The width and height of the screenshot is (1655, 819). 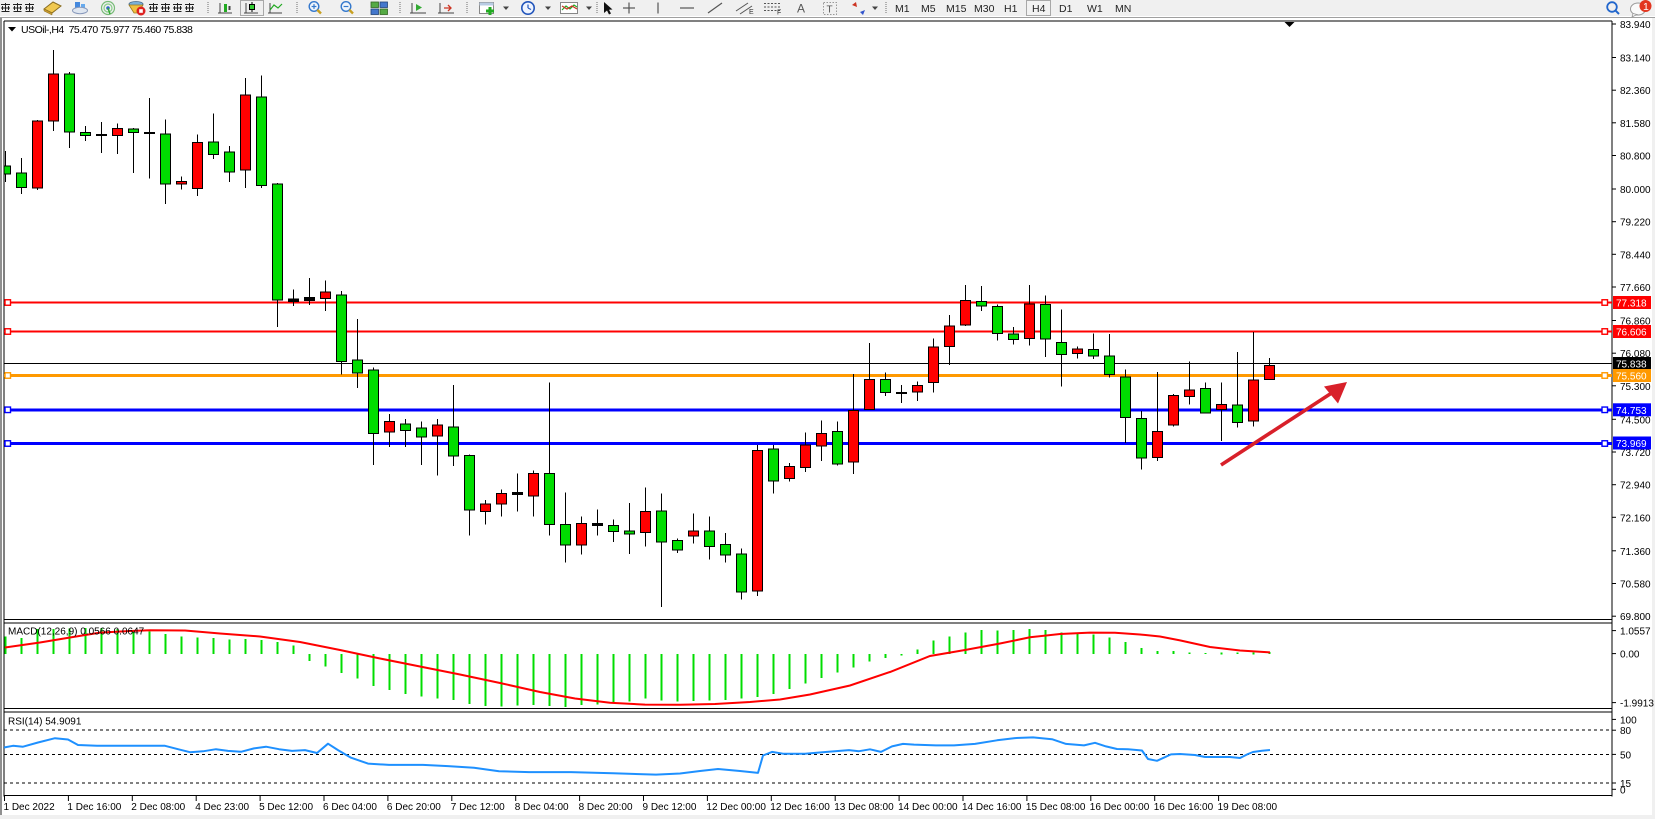 I want to click on svg-text: H4, so click(x=1039, y=9).